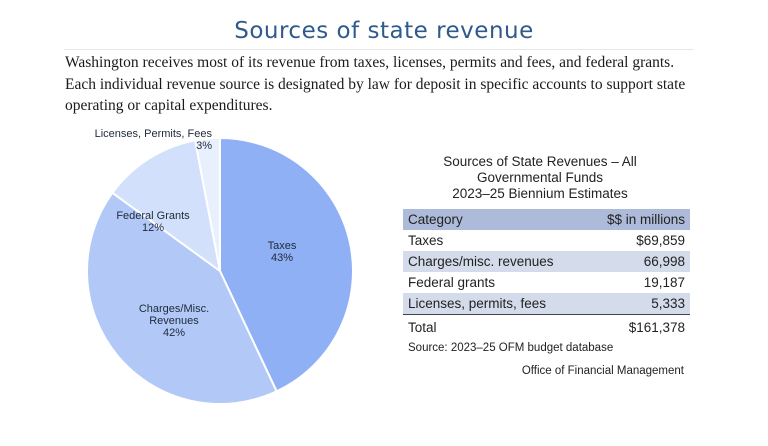 This screenshot has width=768, height=446. I want to click on pie-percent-label: 42%, so click(174, 333).